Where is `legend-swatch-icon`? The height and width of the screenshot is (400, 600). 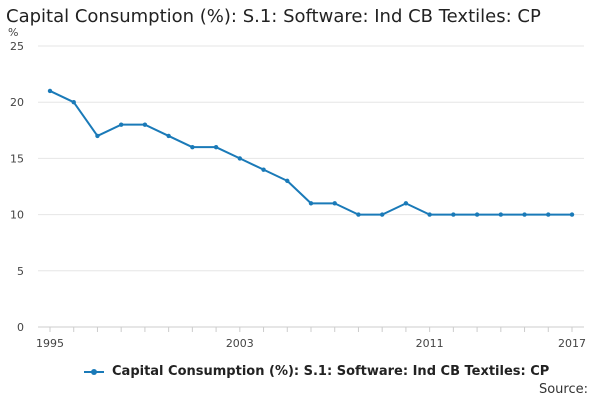
legend-swatch-icon is located at coordinates (94, 372).